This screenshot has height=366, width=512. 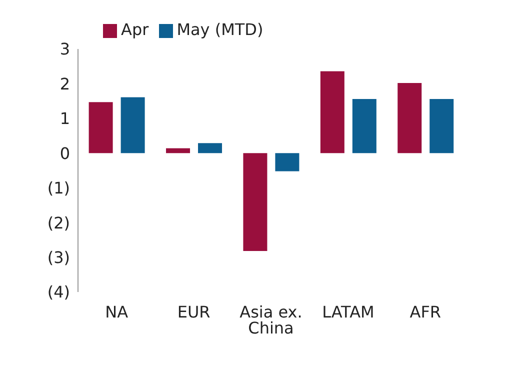 I want to click on x-tick-label: AFR, so click(x=426, y=312).